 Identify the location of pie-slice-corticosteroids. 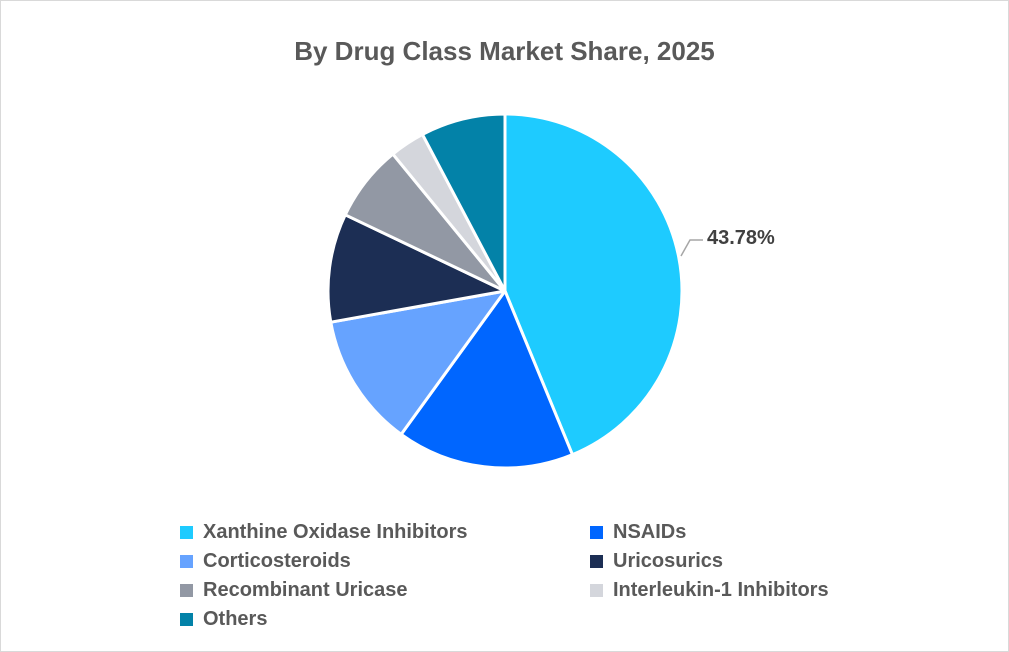
(418, 362).